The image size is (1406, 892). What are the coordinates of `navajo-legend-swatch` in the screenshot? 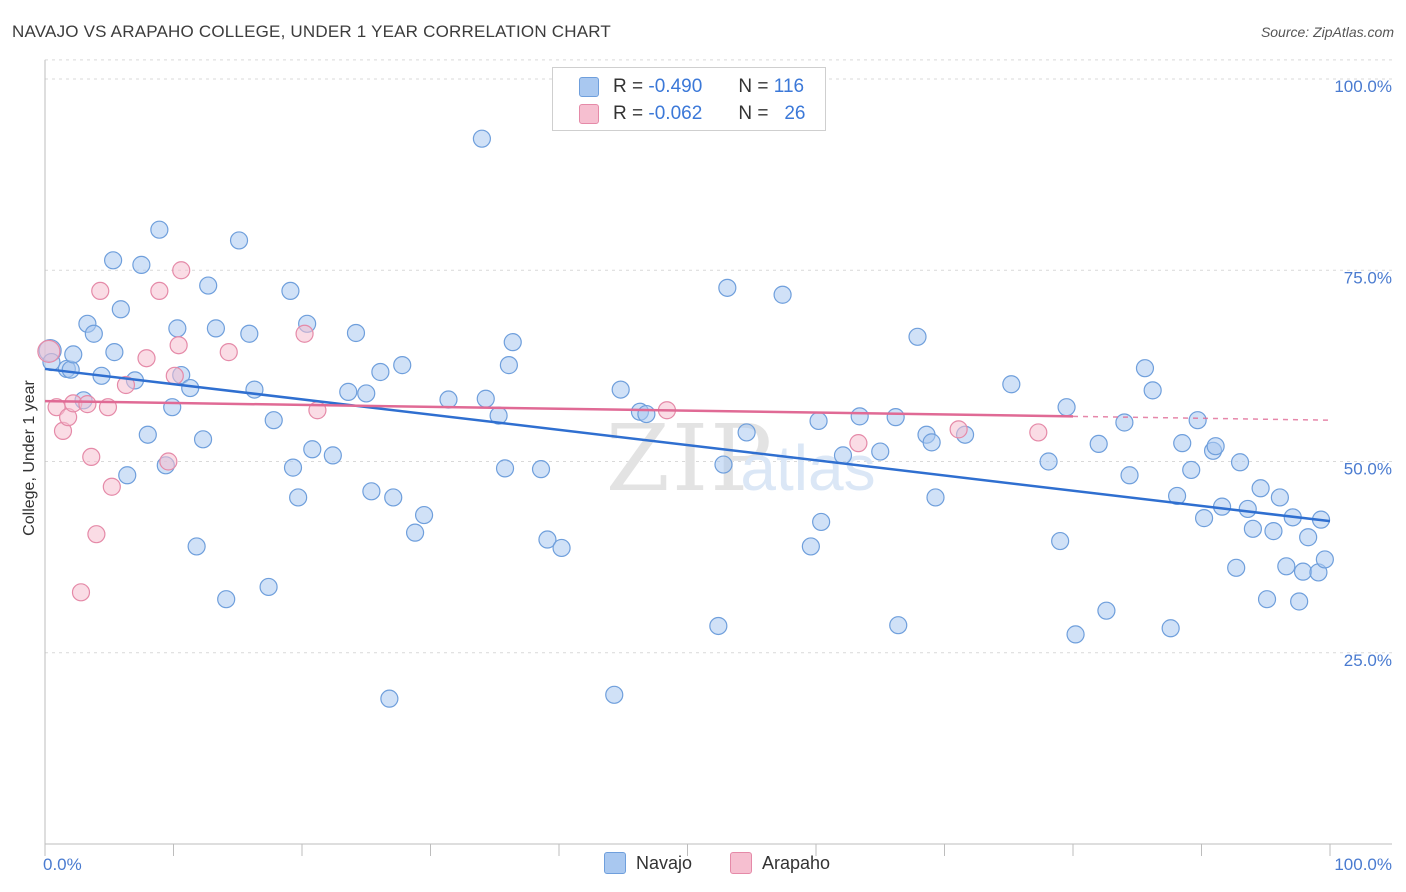 It's located at (615, 863).